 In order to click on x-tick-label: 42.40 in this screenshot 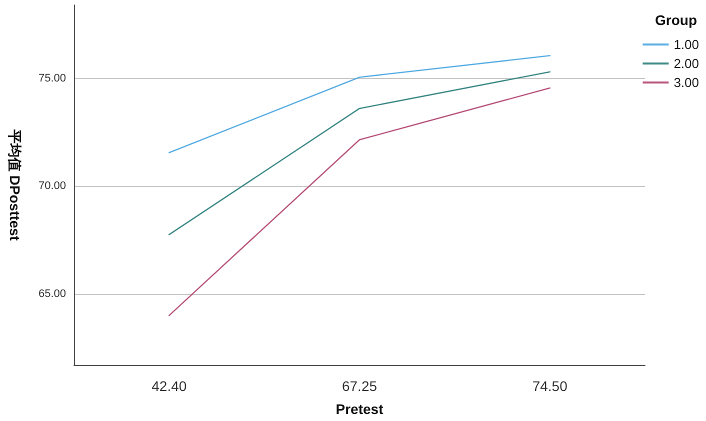, I will do `click(169, 386)`.